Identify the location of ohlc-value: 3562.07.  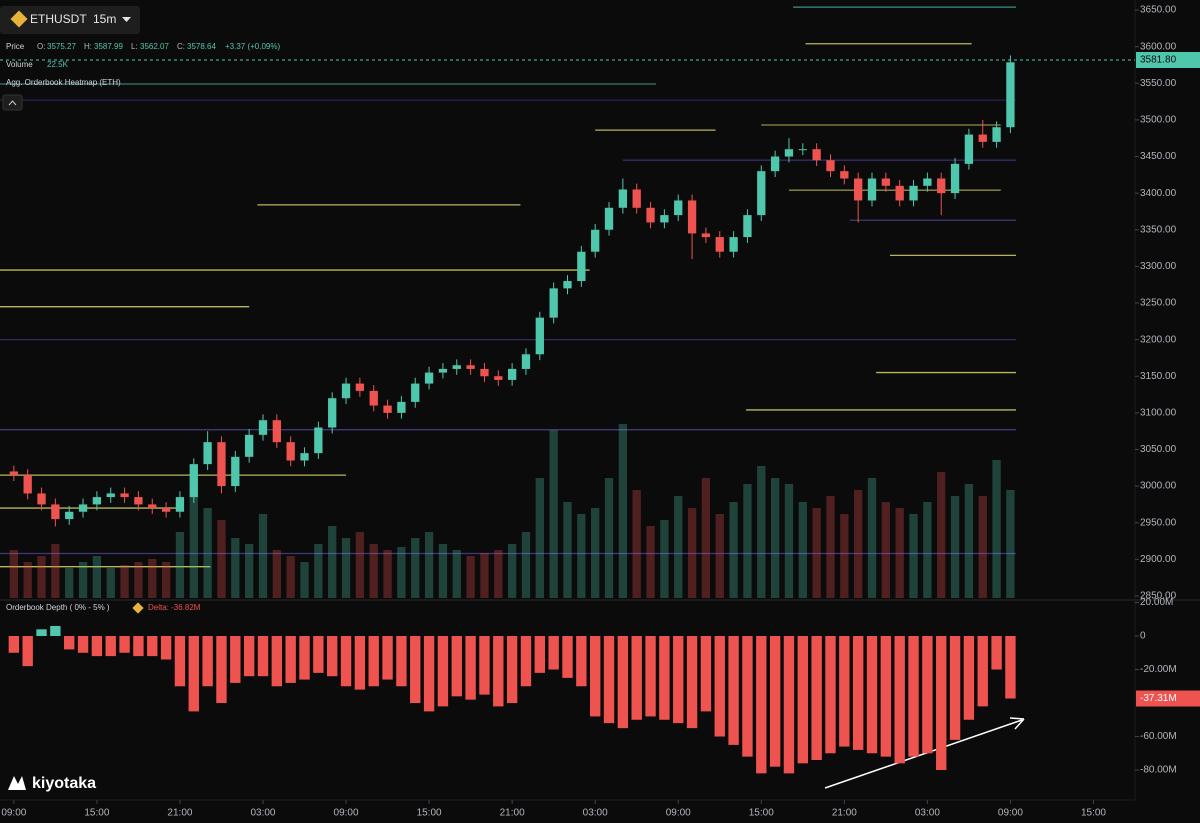
(154, 46).